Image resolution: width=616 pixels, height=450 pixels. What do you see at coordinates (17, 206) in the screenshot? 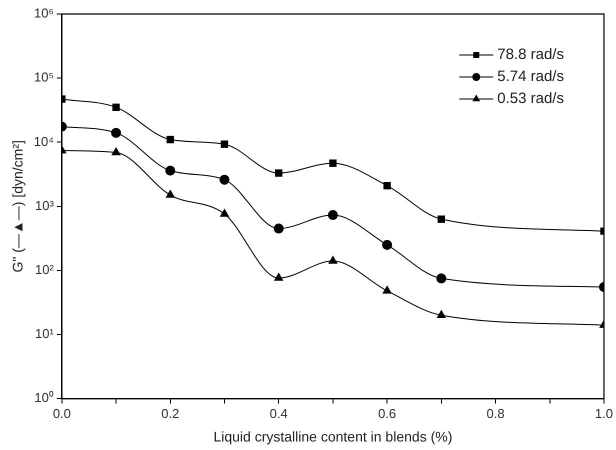
I see `y-axis-title: G" (—▲—) [dyn/cm²]` at bounding box center [17, 206].